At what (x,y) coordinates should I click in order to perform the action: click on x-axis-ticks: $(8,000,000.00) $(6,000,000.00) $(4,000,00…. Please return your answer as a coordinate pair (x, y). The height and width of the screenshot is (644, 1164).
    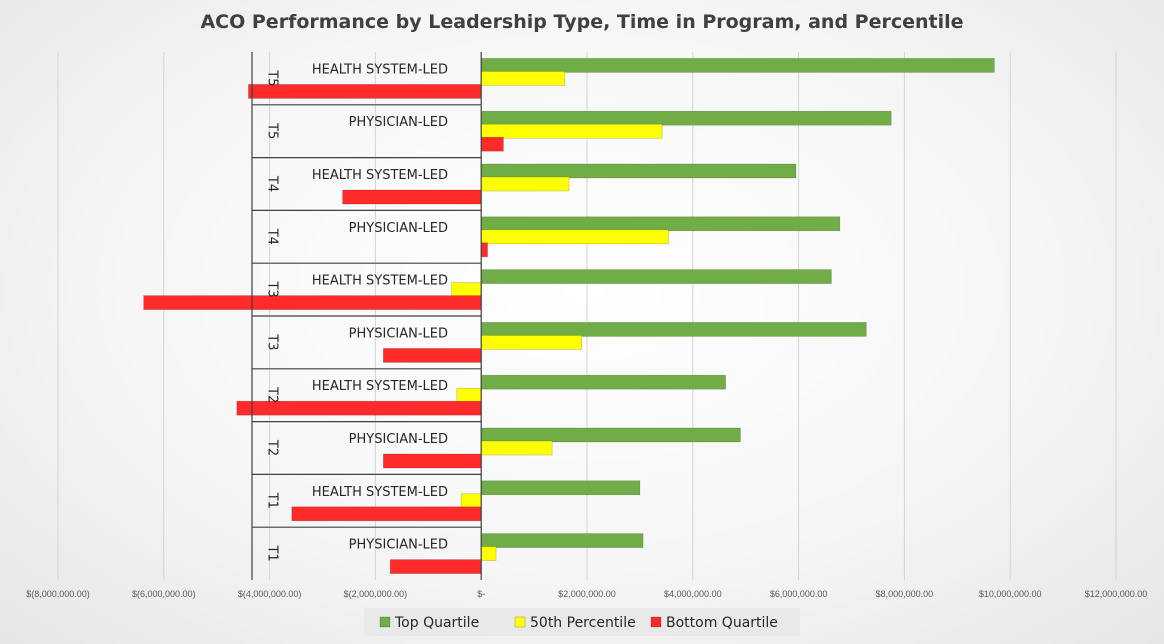
    Looking at the image, I should click on (586, 594).